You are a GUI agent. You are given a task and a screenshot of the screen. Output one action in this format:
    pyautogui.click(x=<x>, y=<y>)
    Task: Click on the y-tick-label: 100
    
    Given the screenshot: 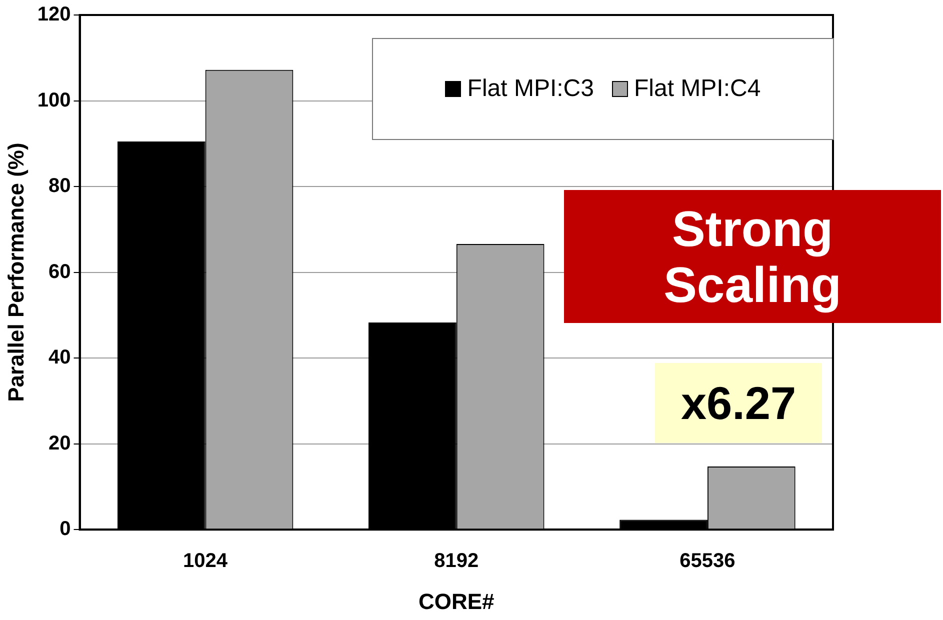 What is the action you would take?
    pyautogui.click(x=54, y=100)
    